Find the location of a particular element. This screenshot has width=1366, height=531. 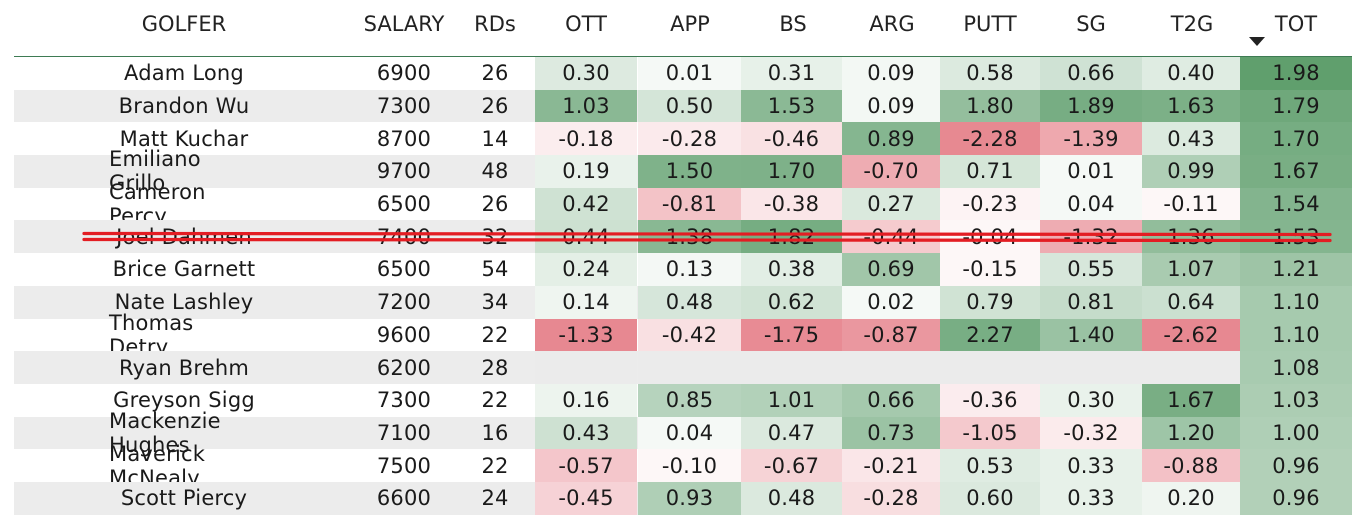

col-header-sg: SG is located at coordinates (1091, 24).